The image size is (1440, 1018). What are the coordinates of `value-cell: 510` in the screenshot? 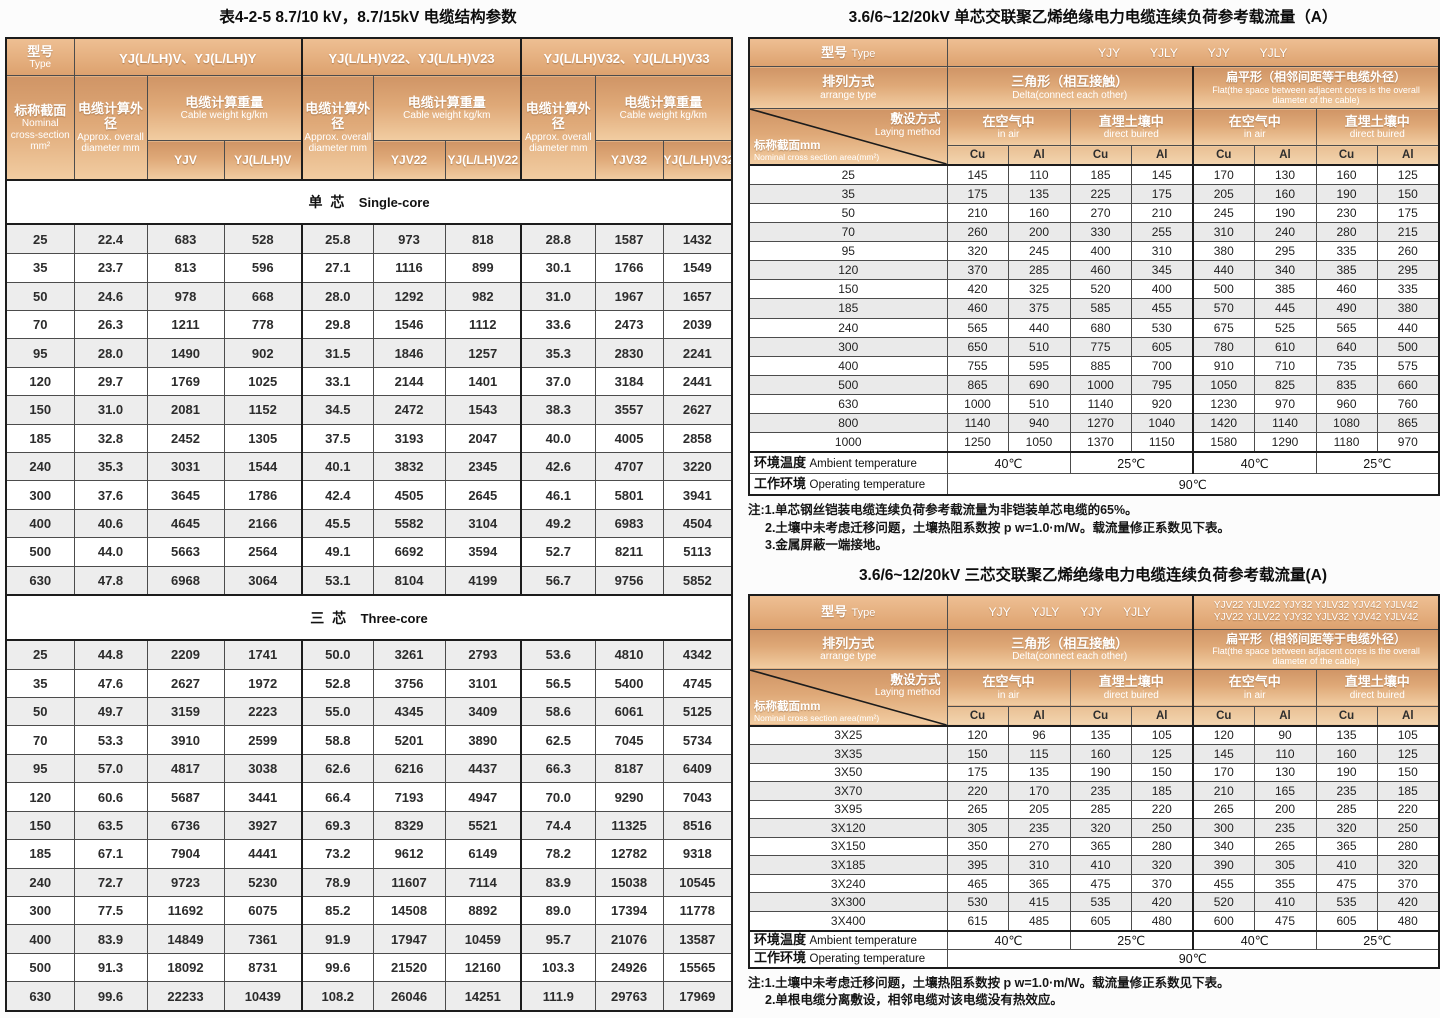 It's located at (1039, 346).